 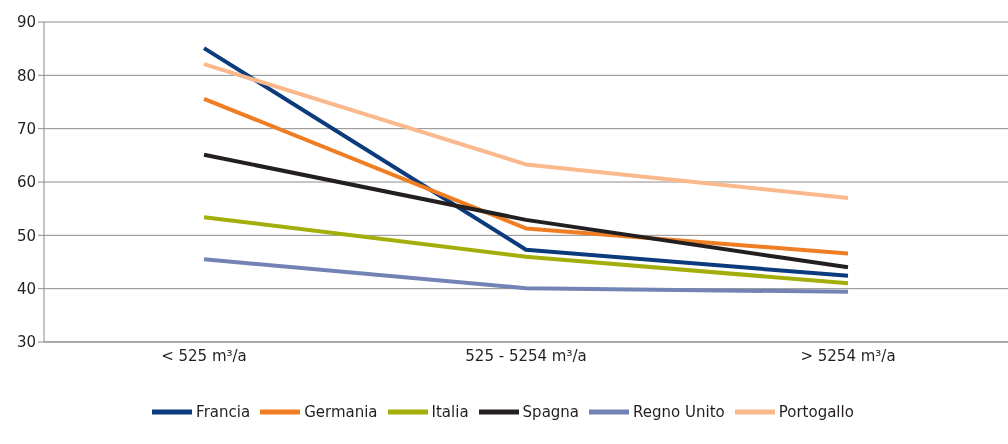 What do you see at coordinates (204, 355) in the screenshot?
I see `x-tick-label: < 525 m³/a` at bounding box center [204, 355].